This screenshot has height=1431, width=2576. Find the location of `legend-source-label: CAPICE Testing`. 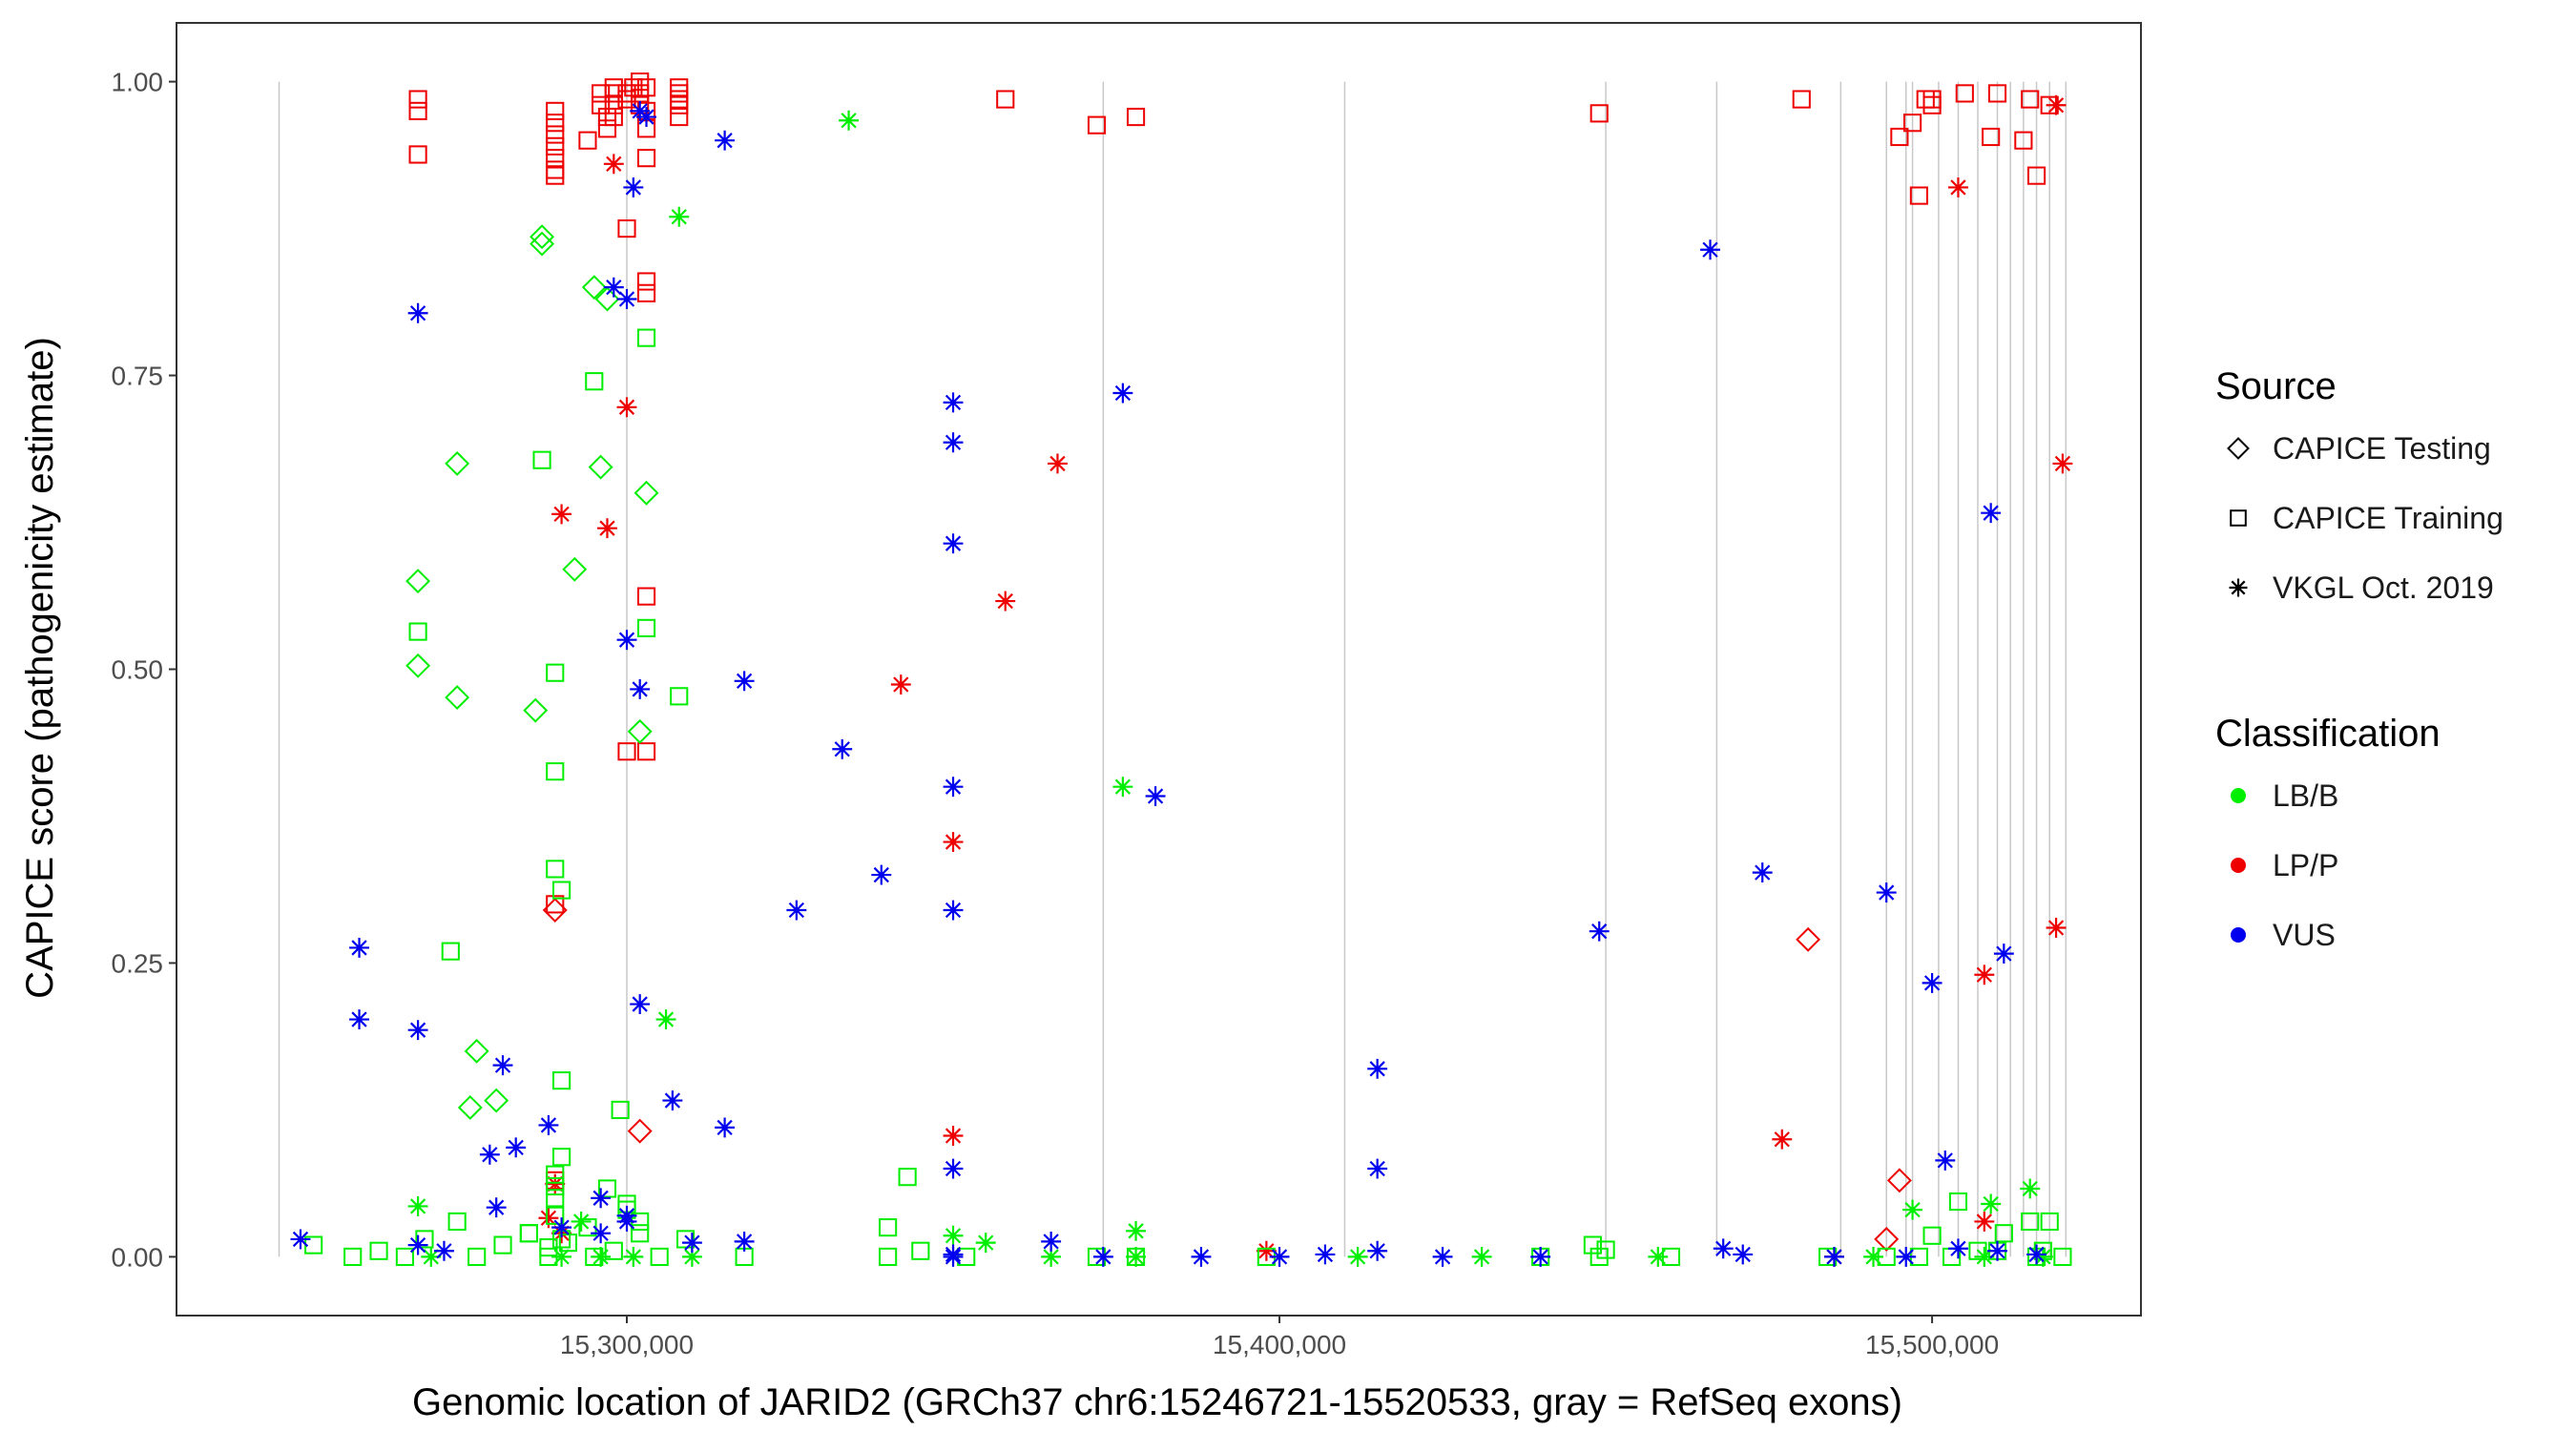

legend-source-label: CAPICE Testing is located at coordinates (2382, 448).